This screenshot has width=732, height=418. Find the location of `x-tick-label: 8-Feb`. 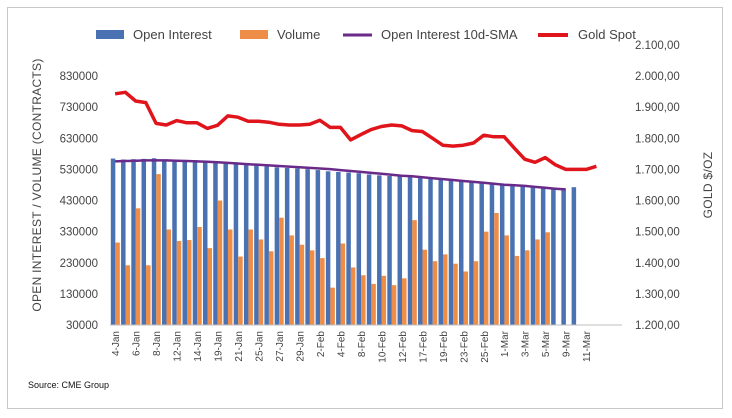

x-tick-label: 8-Feb is located at coordinates (362, 344).